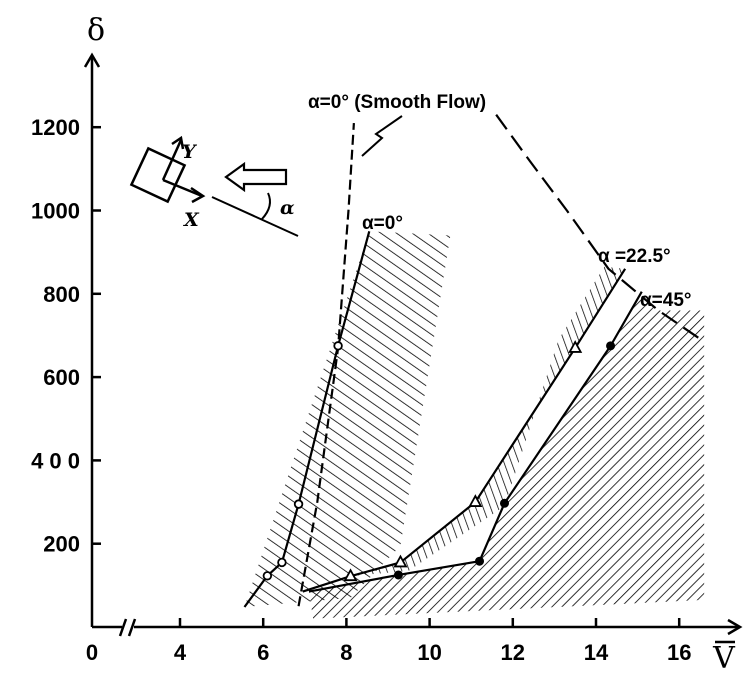  What do you see at coordinates (190, 152) in the screenshot?
I see `inset-y-label: Y` at bounding box center [190, 152].